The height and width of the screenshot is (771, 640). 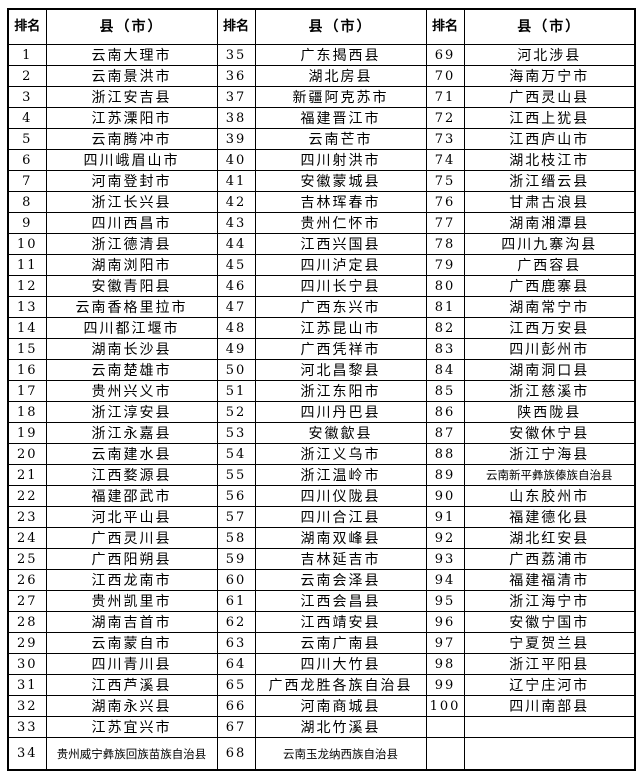 What do you see at coordinates (340, 538) in the screenshot?
I see `county-cell: 湖南双峰县` at bounding box center [340, 538].